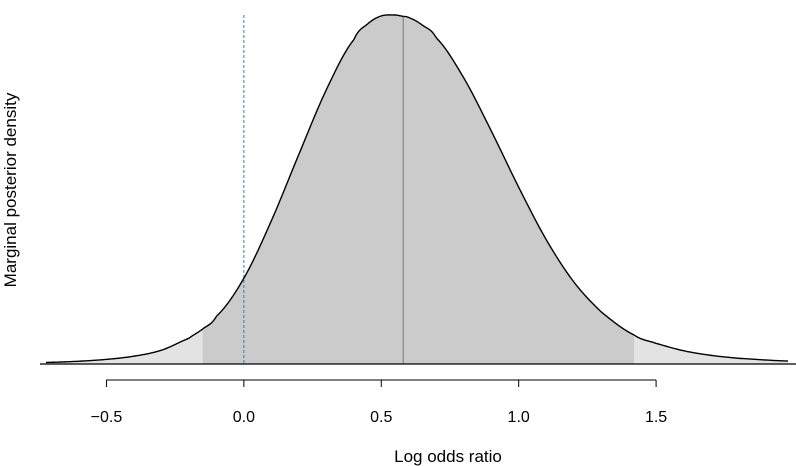 Image resolution: width=796 pixels, height=466 pixels. What do you see at coordinates (124, 346) in the screenshot?
I see `left-tail-shaded-area` at bounding box center [124, 346].